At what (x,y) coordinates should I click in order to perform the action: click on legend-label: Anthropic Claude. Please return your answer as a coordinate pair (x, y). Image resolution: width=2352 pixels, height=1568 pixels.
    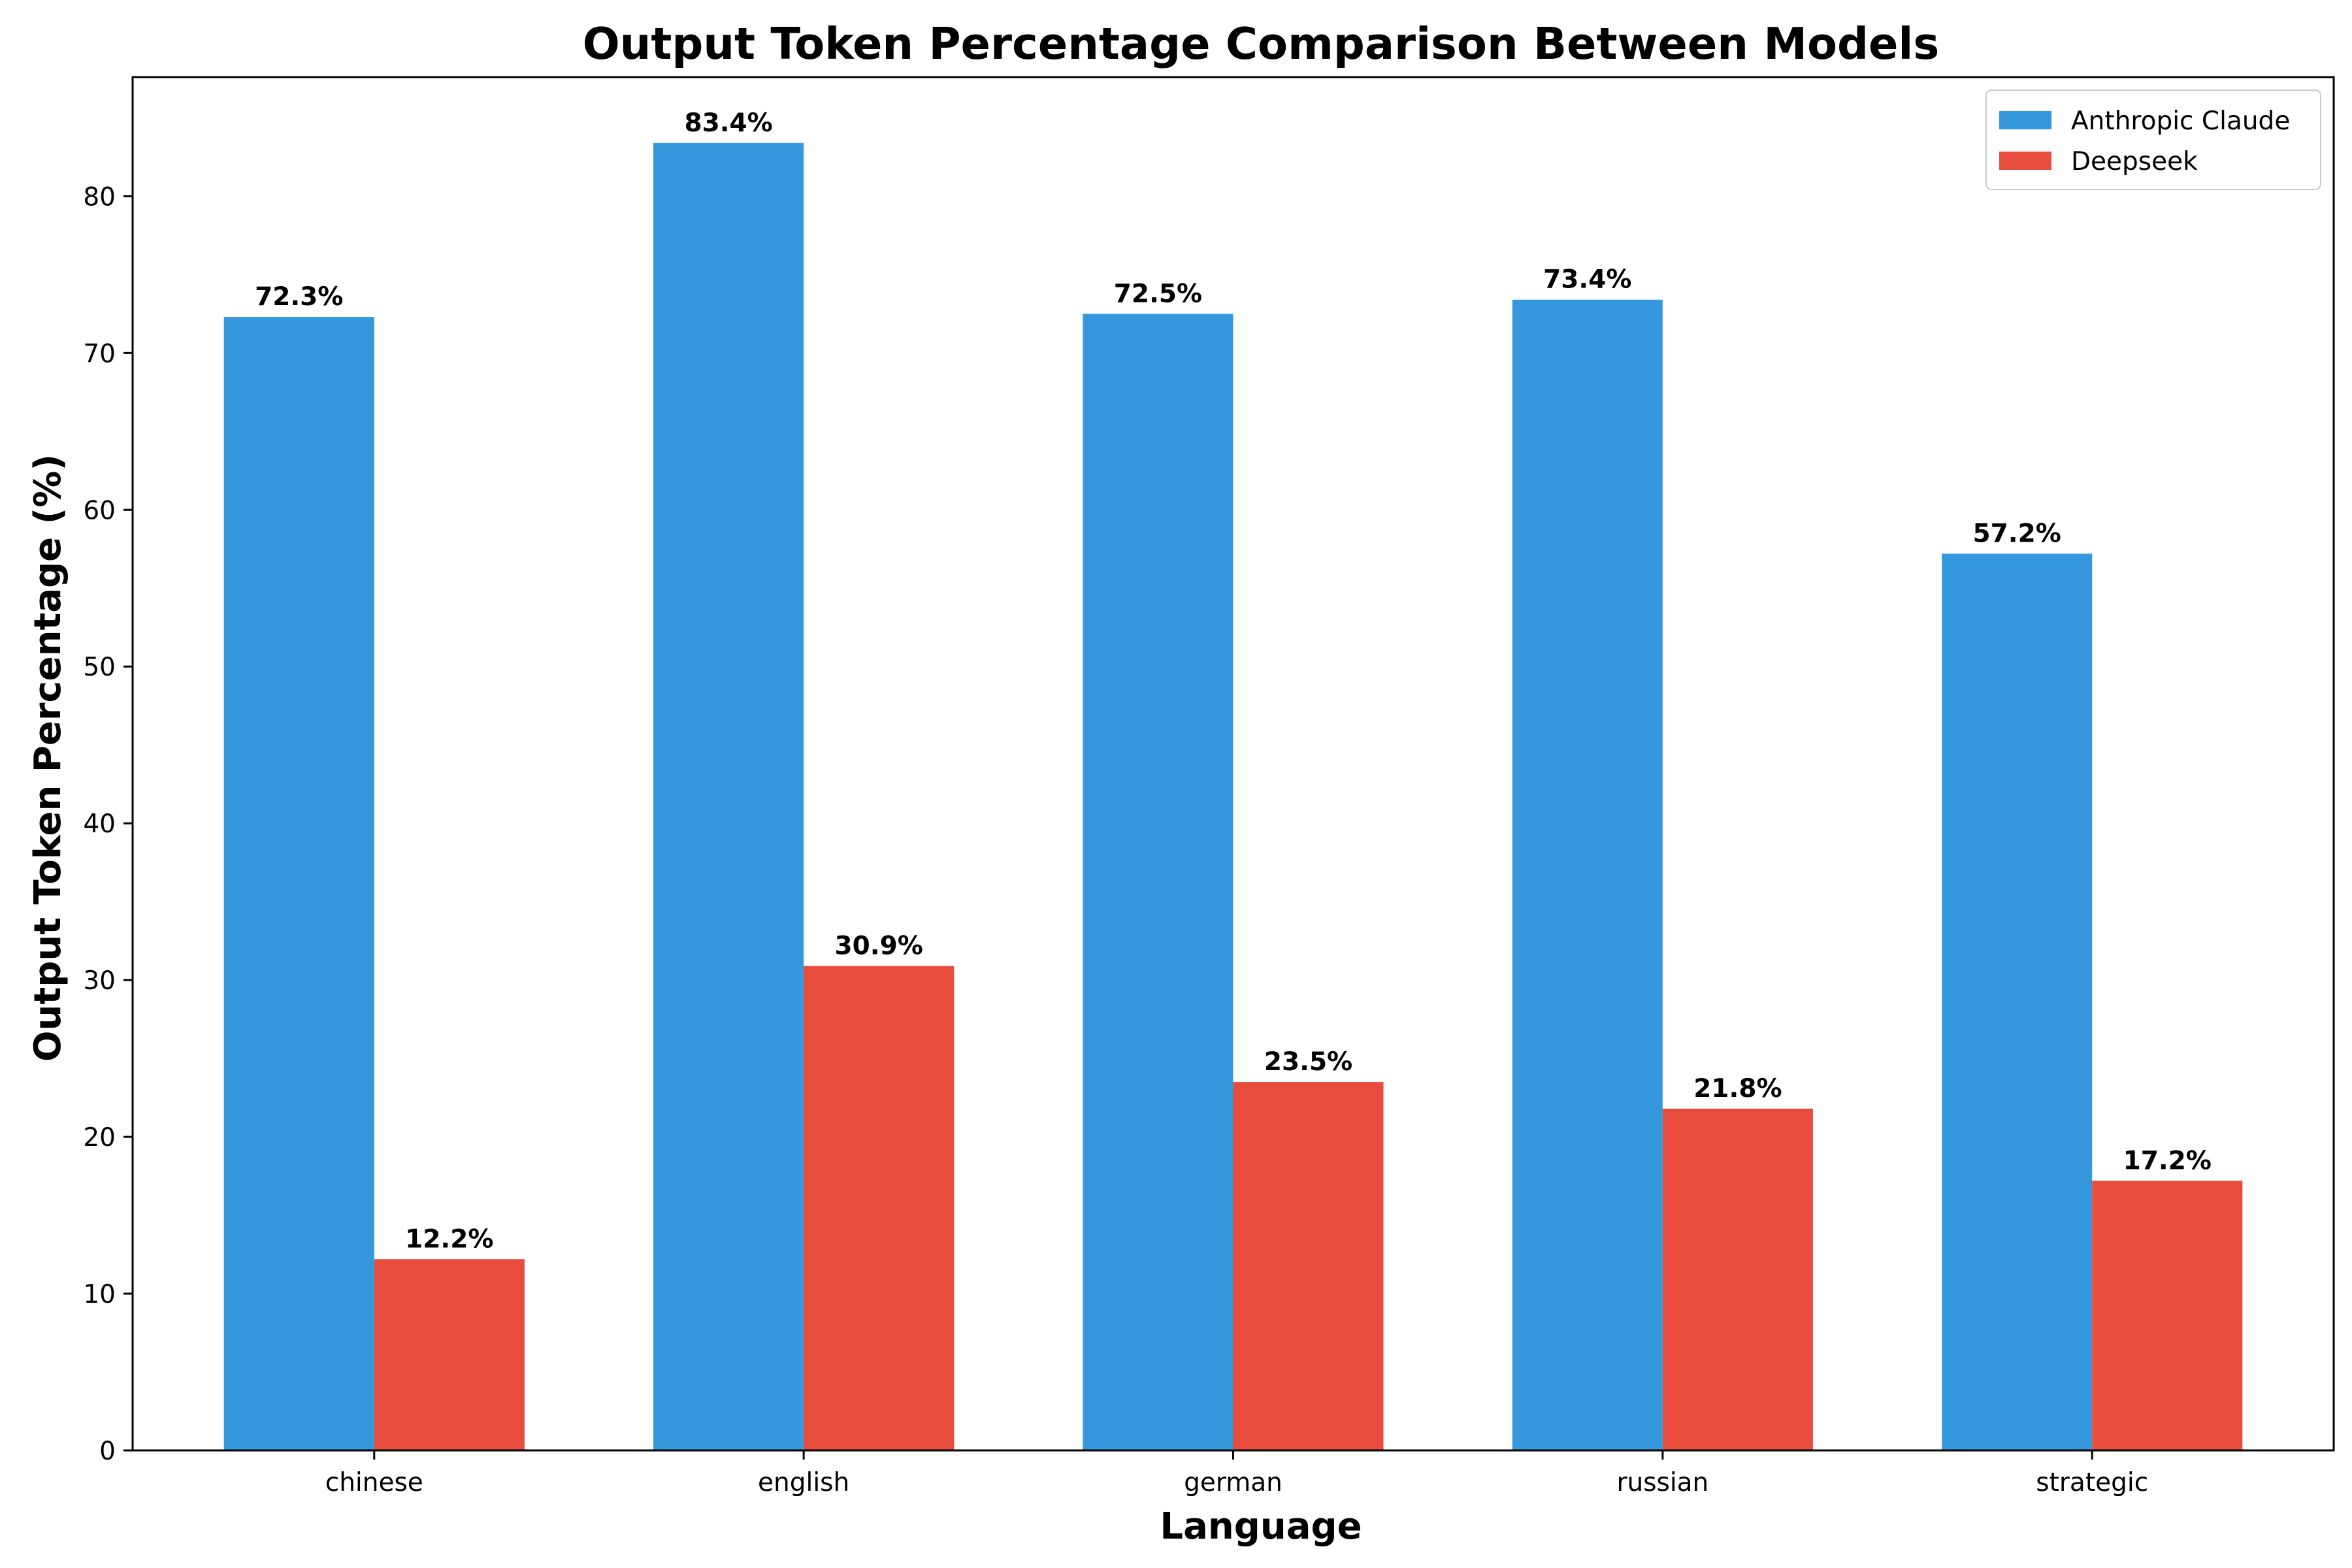
    Looking at the image, I should click on (2180, 121).